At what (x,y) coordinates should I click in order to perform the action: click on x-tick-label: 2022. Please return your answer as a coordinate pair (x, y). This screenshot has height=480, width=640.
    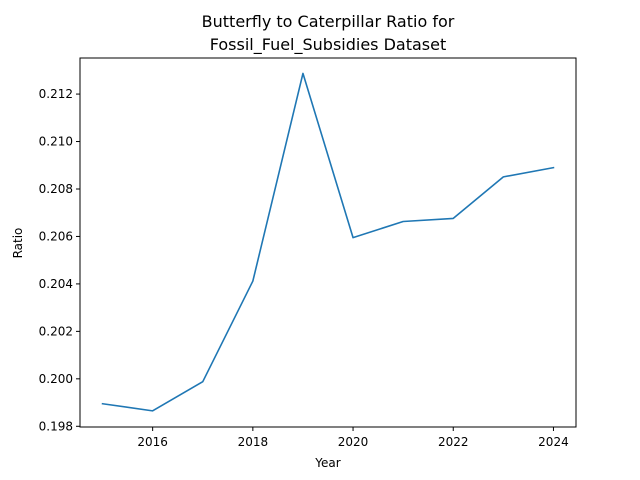
    Looking at the image, I should click on (453, 442).